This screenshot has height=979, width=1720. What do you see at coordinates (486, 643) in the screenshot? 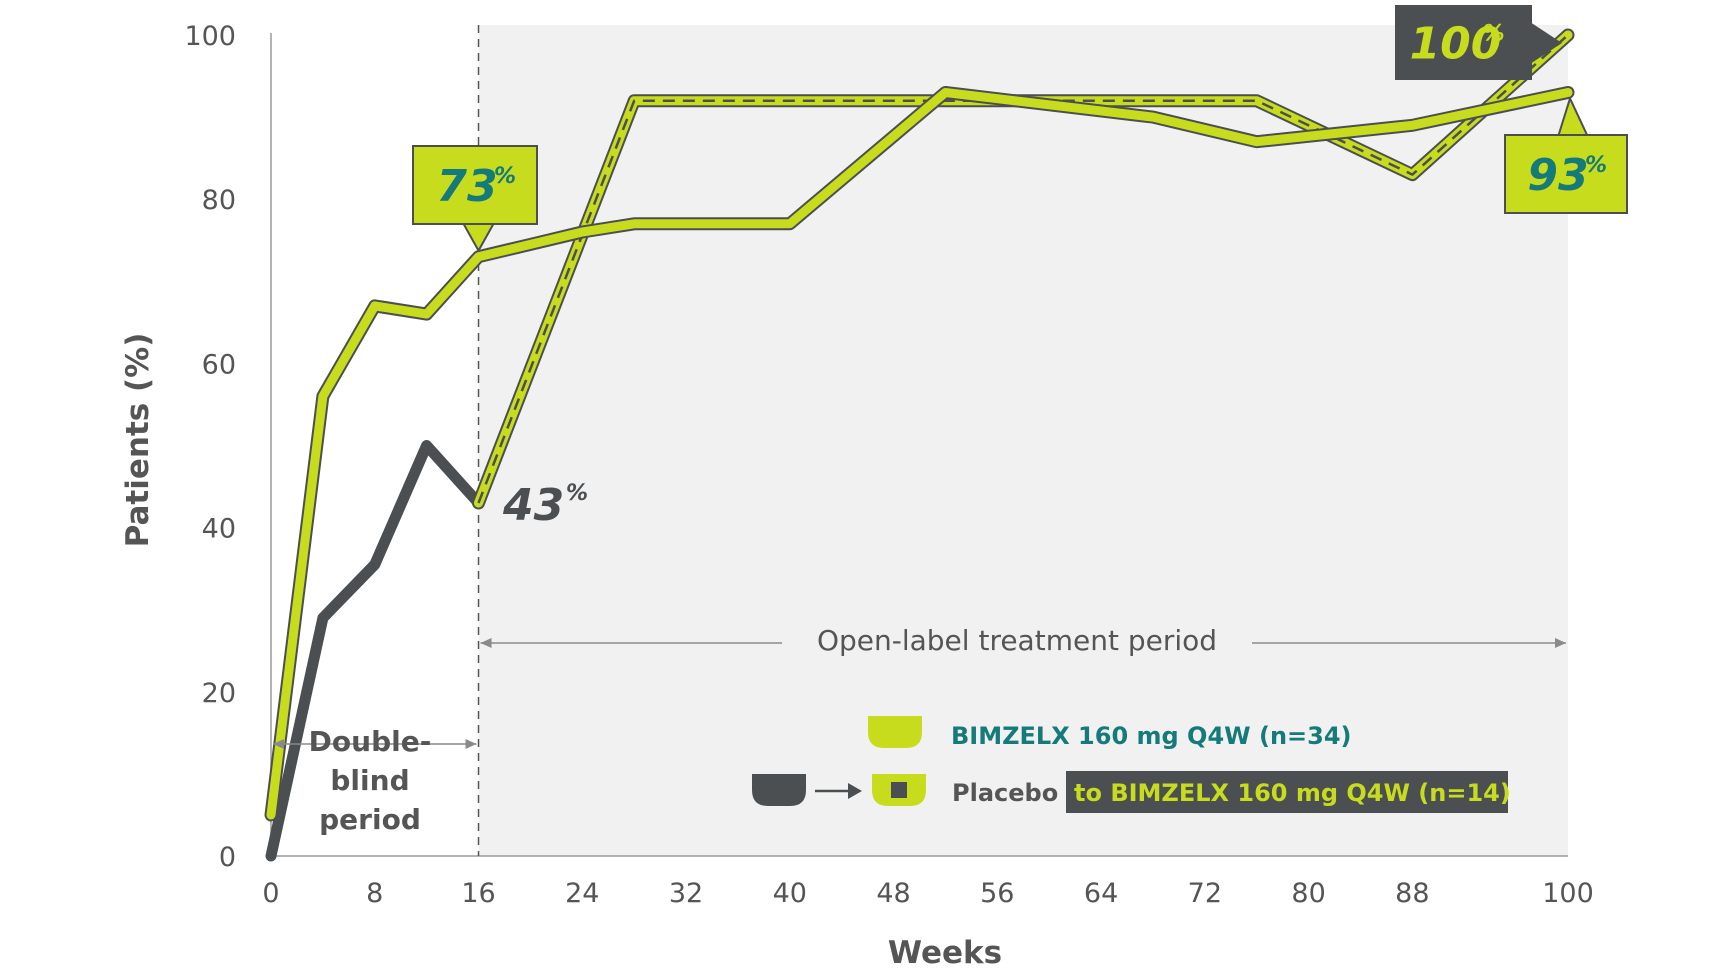
I see `open-label-arrow-head-left` at bounding box center [486, 643].